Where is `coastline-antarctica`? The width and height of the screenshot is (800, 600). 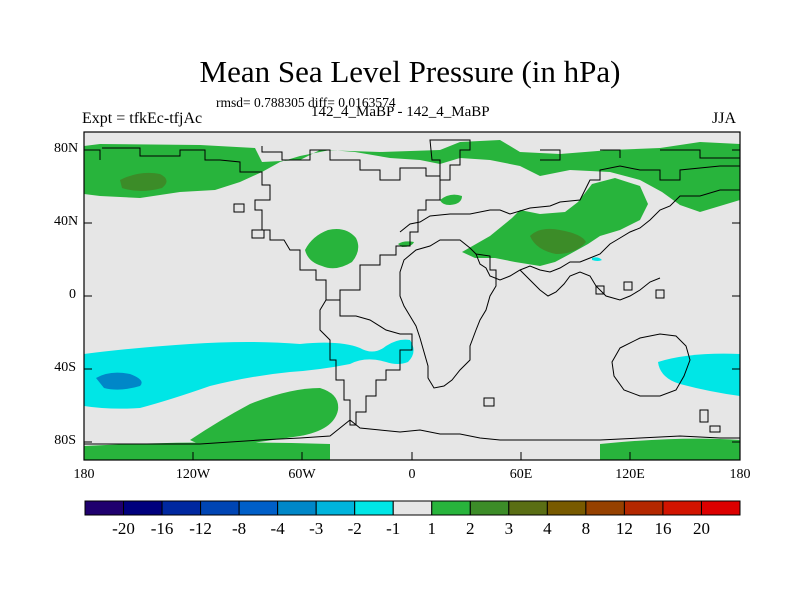
coastline-antarctica is located at coordinates (412, 432).